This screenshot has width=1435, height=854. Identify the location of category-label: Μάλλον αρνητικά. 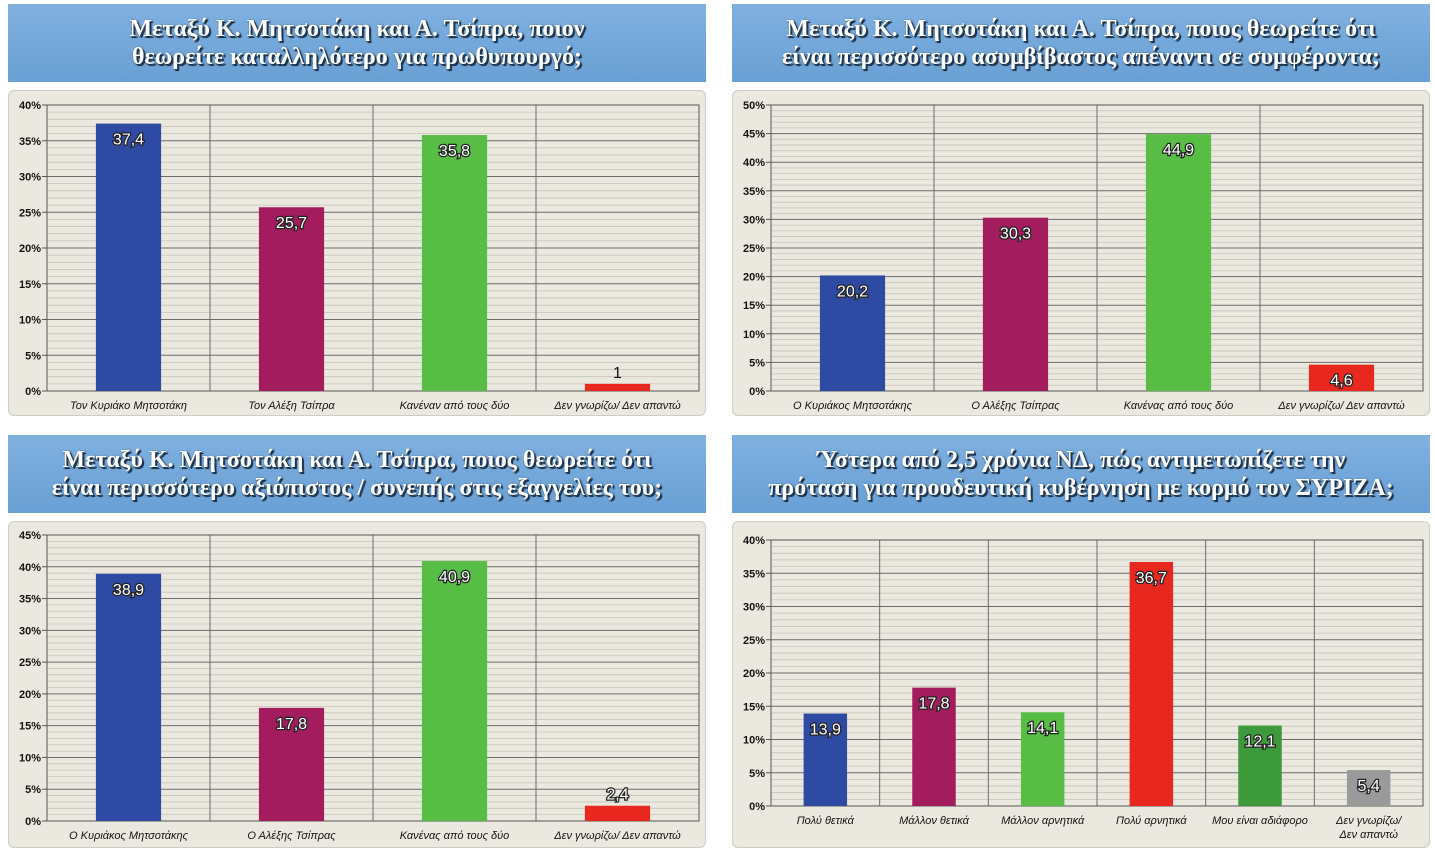
(1043, 821).